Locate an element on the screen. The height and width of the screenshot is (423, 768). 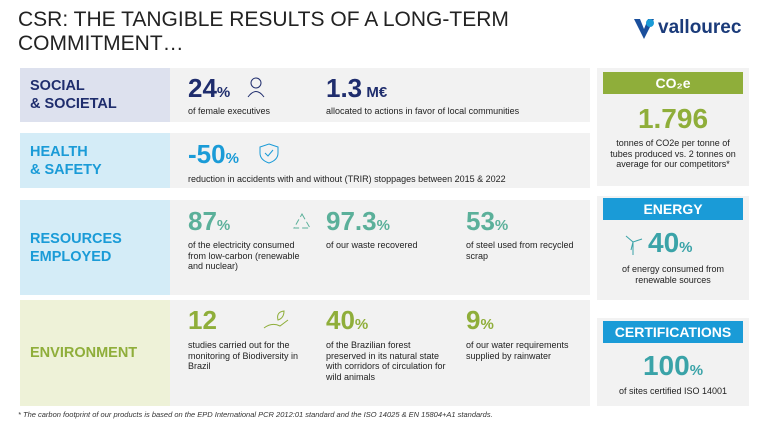
stat-value: 1.3 M€ is located at coordinates (356, 90).